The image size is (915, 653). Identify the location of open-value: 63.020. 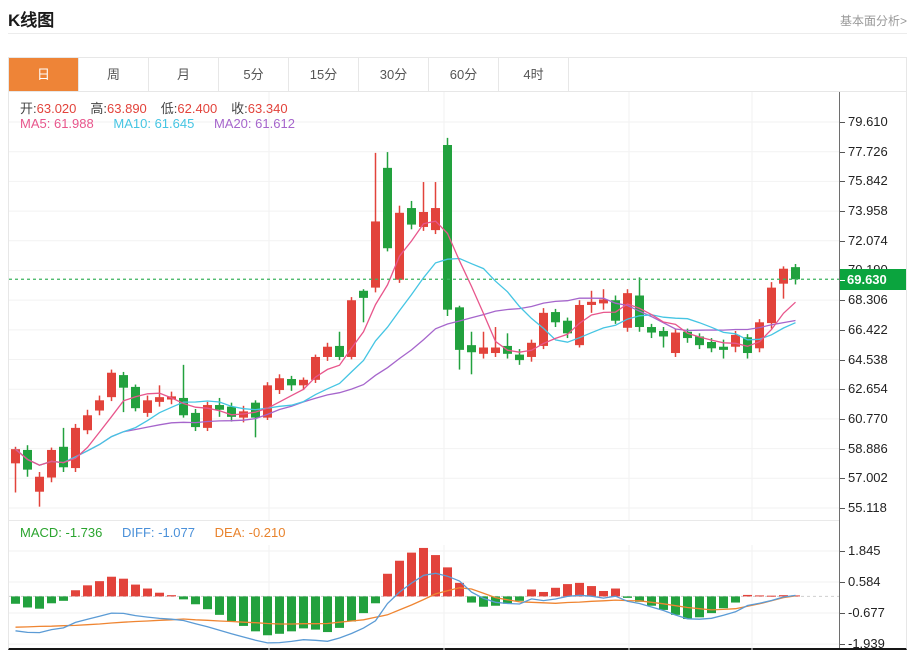
(56, 108).